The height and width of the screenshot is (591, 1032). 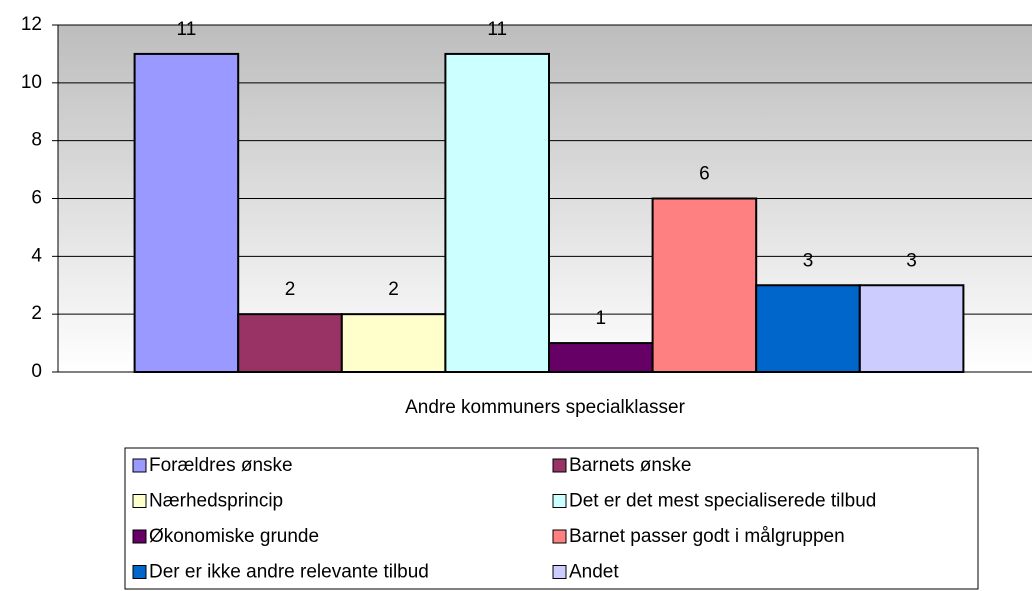 I want to click on y-tick-label: 8, so click(x=36, y=140).